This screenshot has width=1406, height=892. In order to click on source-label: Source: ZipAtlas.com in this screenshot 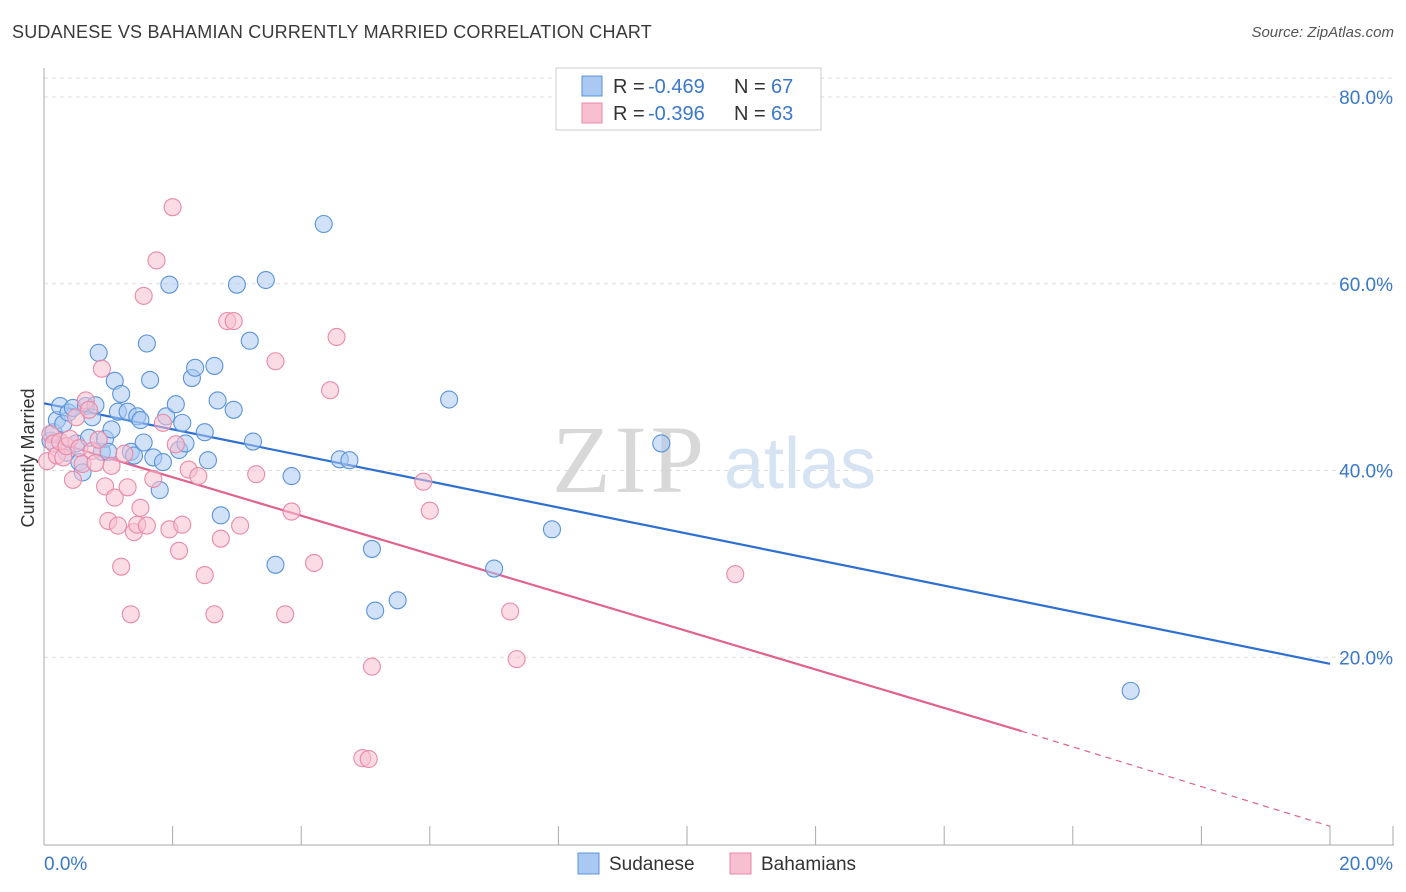, I will do `click(1322, 32)`.